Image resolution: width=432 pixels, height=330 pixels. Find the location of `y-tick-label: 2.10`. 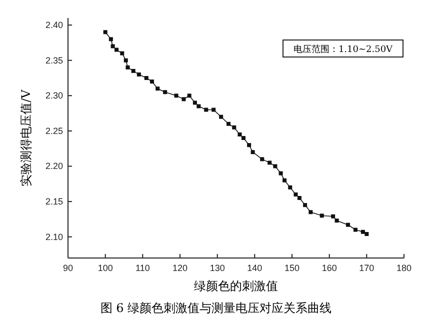

y-tick-label: 2.10 is located at coordinates (54, 237).